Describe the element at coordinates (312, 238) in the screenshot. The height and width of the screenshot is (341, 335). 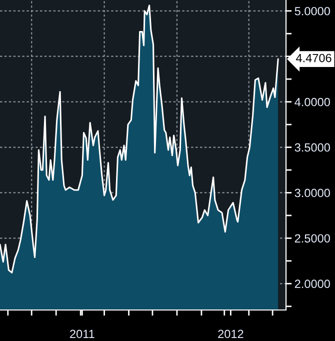
I see `y-tick-label: 2.5000` at that location.